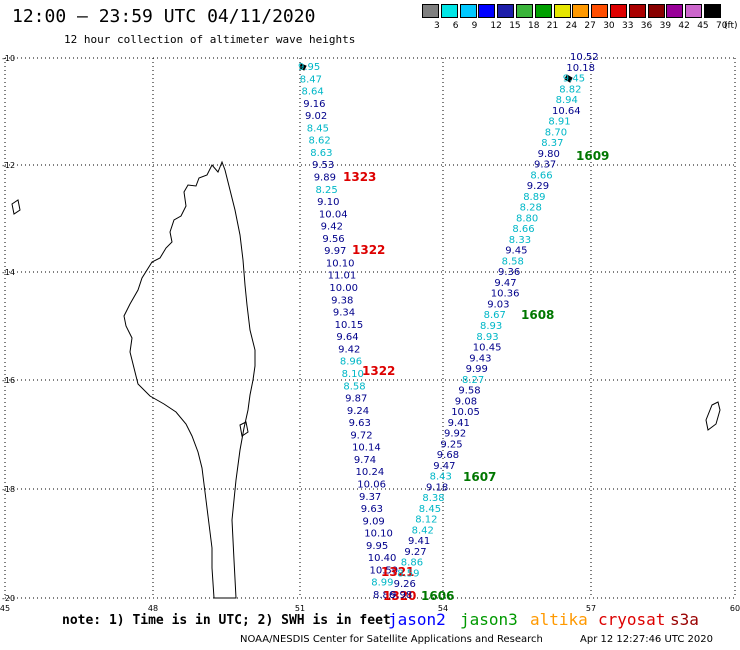  What do you see at coordinates (722, 26) in the screenshot?
I see `legend-label: 70` at bounding box center [722, 26].